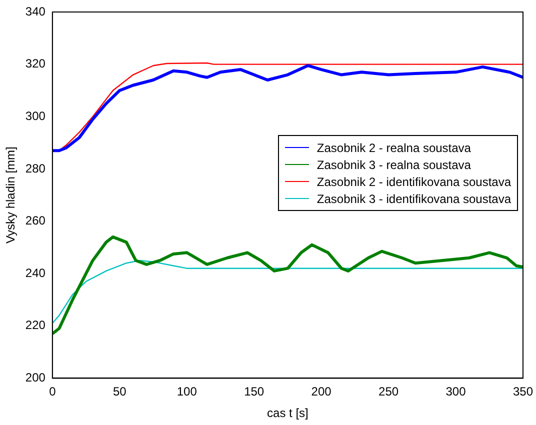  Describe the element at coordinates (35, 63) in the screenshot. I see `y-tick-label: 320` at that location.